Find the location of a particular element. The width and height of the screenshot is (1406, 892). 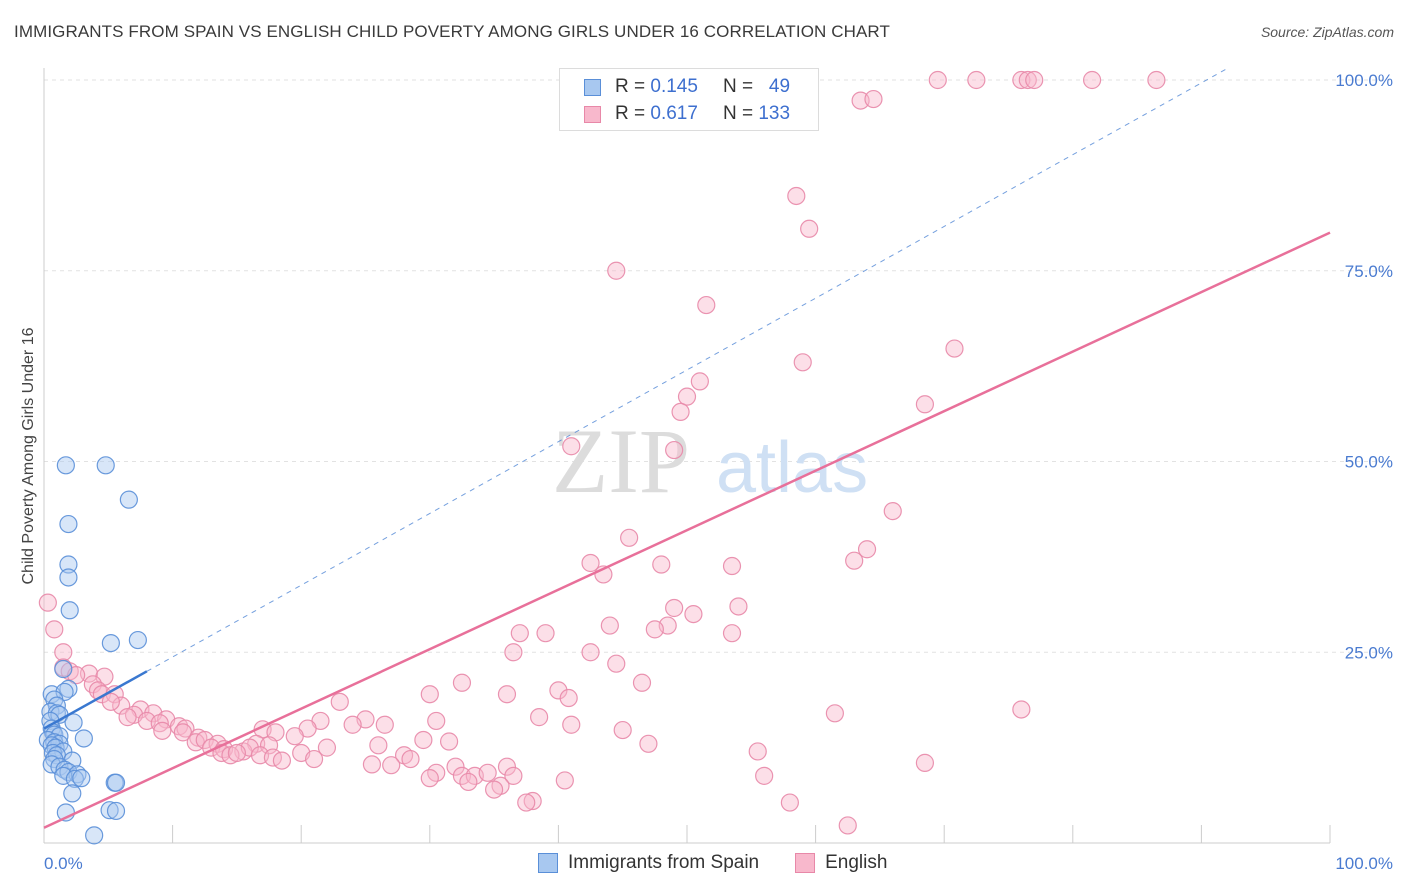

legend-swatch-english is located at coordinates (805, 863).